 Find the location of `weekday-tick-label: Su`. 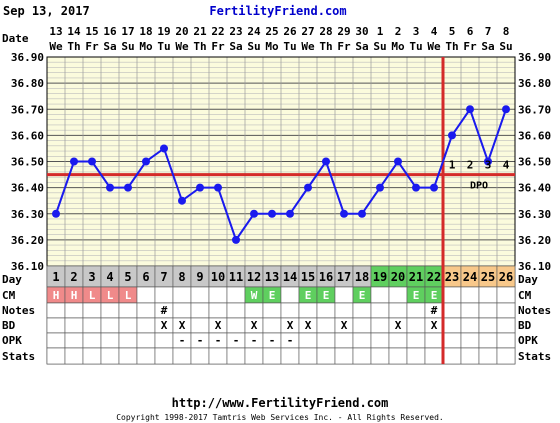

weekday-tick-label: Su is located at coordinates (505, 46).